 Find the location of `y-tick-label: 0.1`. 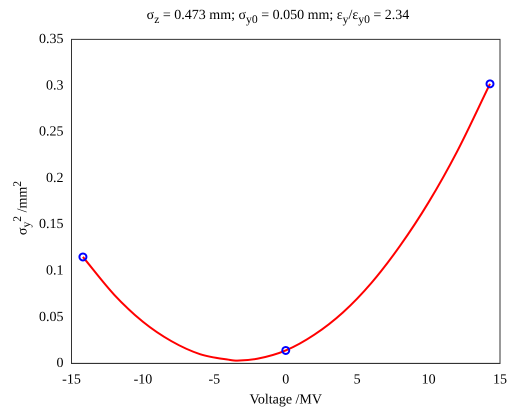

y-tick-label: 0.1 is located at coordinates (55, 271).